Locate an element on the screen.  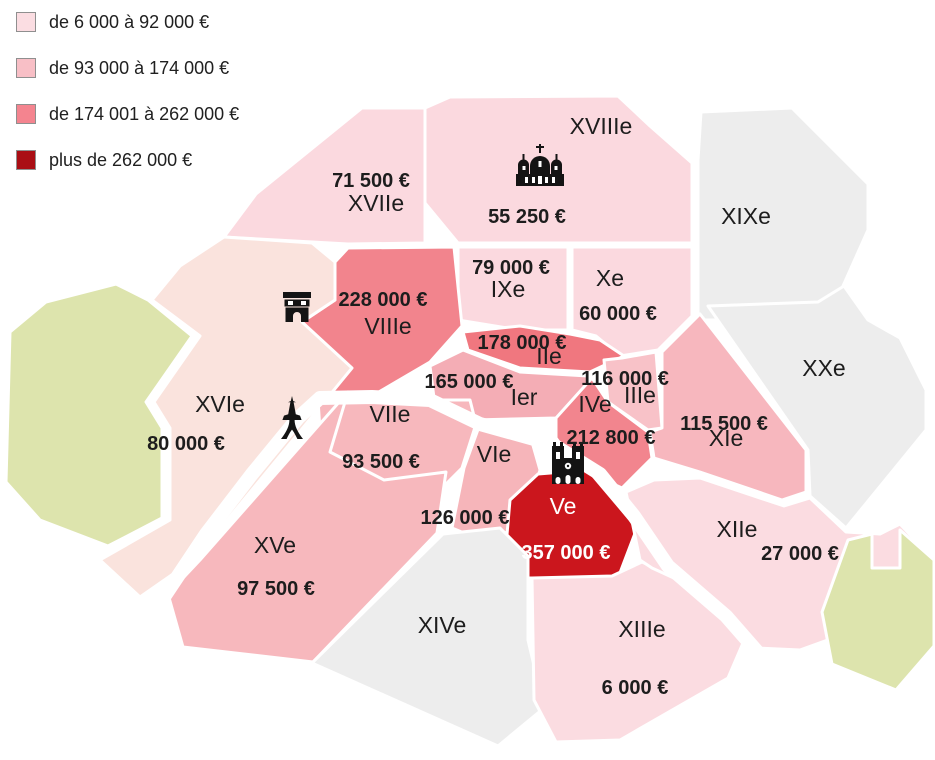
region-IIIe-label: IIIe is located at coordinates (640, 395).